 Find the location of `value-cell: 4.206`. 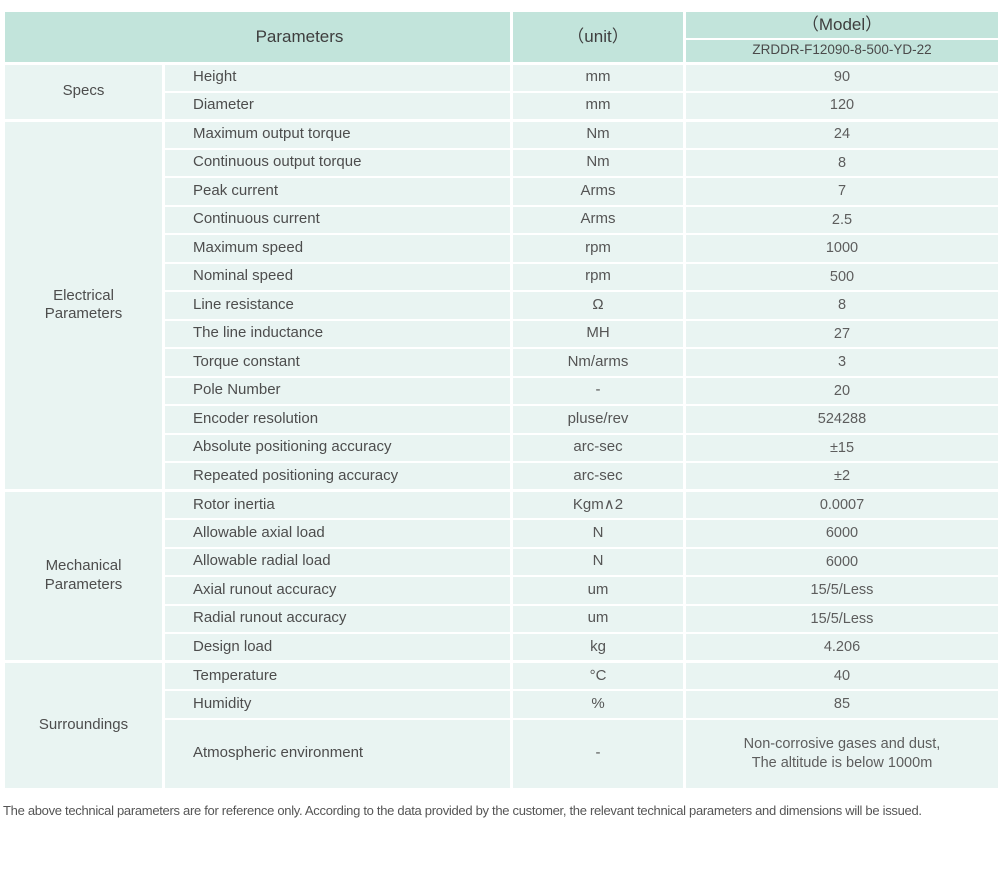

value-cell: 4.206 is located at coordinates (841, 647).